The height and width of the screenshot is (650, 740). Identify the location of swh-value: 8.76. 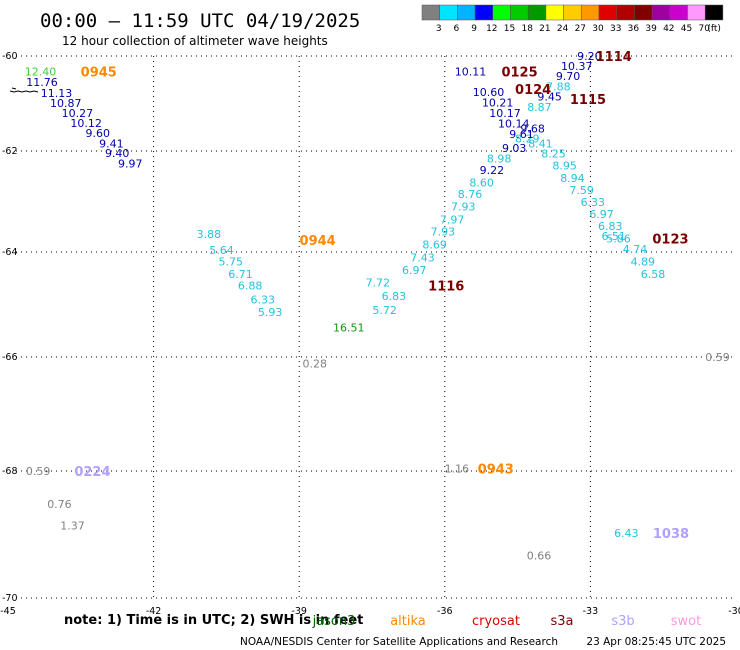
(470, 194).